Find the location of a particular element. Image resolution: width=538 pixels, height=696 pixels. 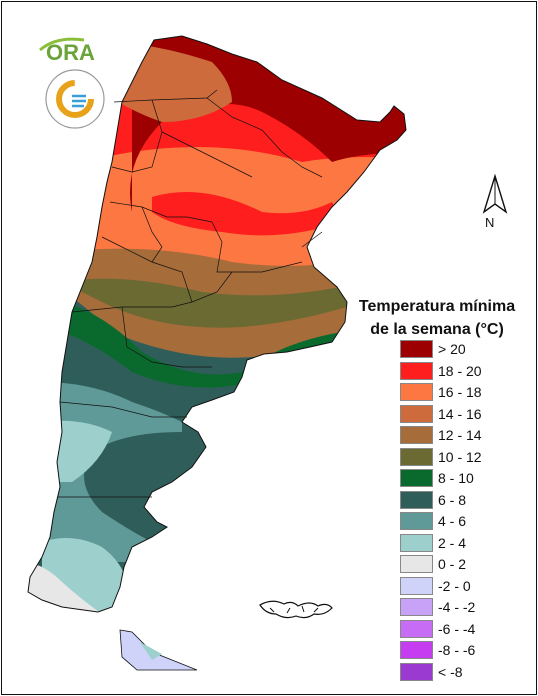

legend-label: 12 - 14 is located at coordinates (460, 435).